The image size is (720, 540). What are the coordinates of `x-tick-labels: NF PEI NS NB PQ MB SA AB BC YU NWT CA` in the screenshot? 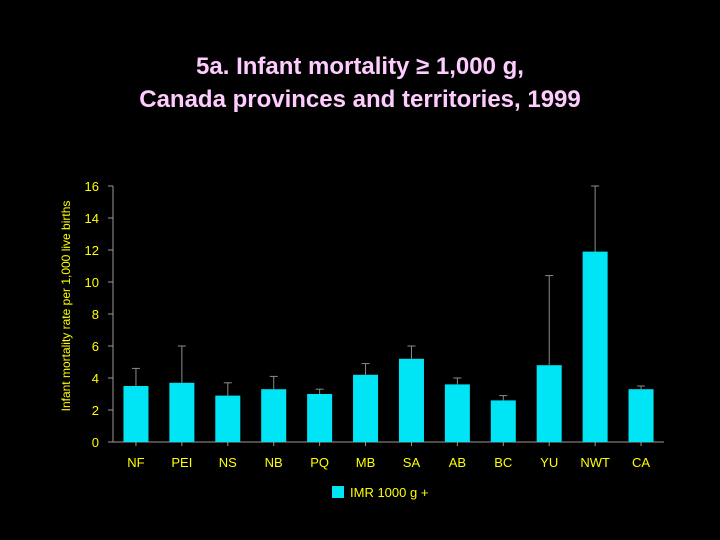 It's located at (388, 462).